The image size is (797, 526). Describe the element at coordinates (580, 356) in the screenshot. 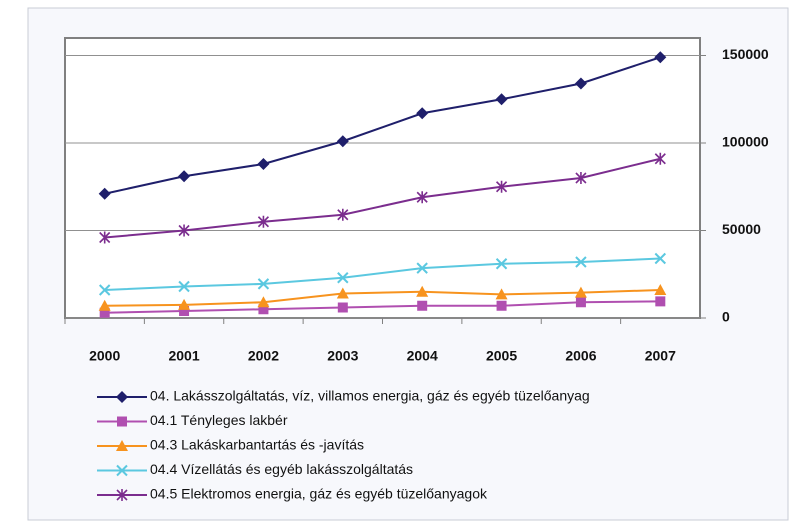

I see `x-tick-label: 2006` at that location.